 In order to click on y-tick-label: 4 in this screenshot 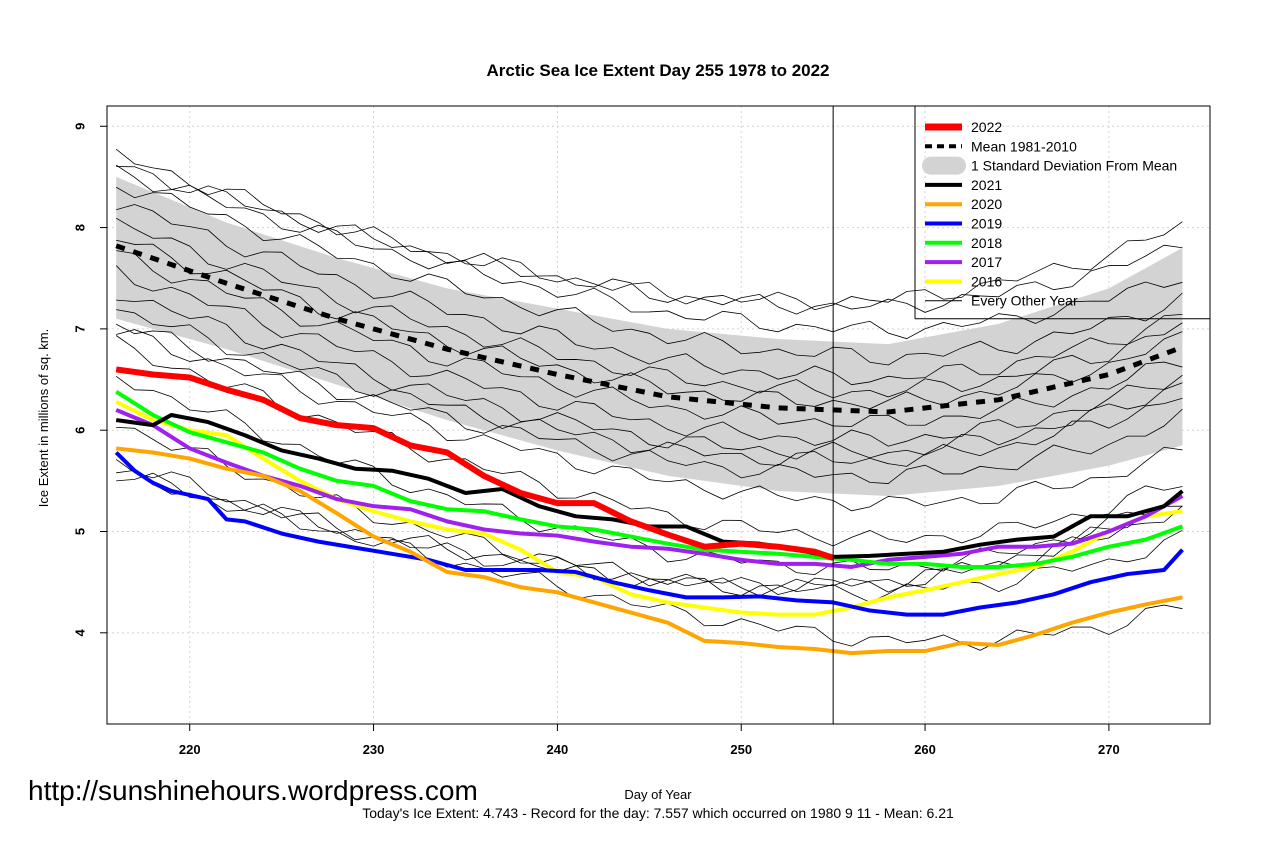, I will do `click(79, 632)`.